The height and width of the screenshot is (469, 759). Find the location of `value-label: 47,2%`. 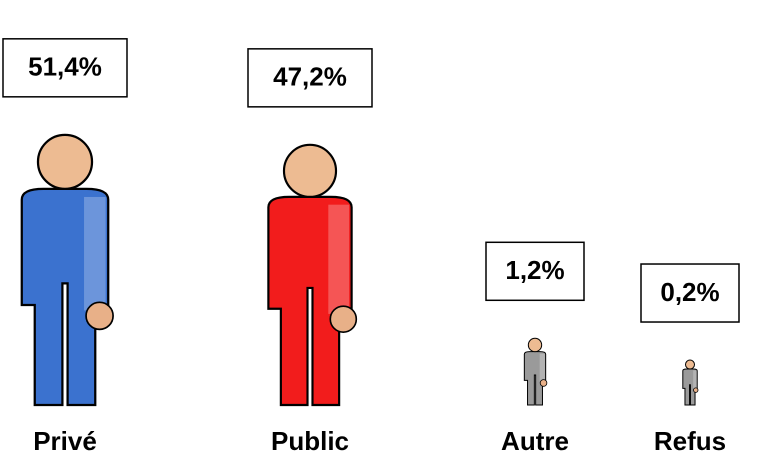

value-label: 47,2% is located at coordinates (310, 77).